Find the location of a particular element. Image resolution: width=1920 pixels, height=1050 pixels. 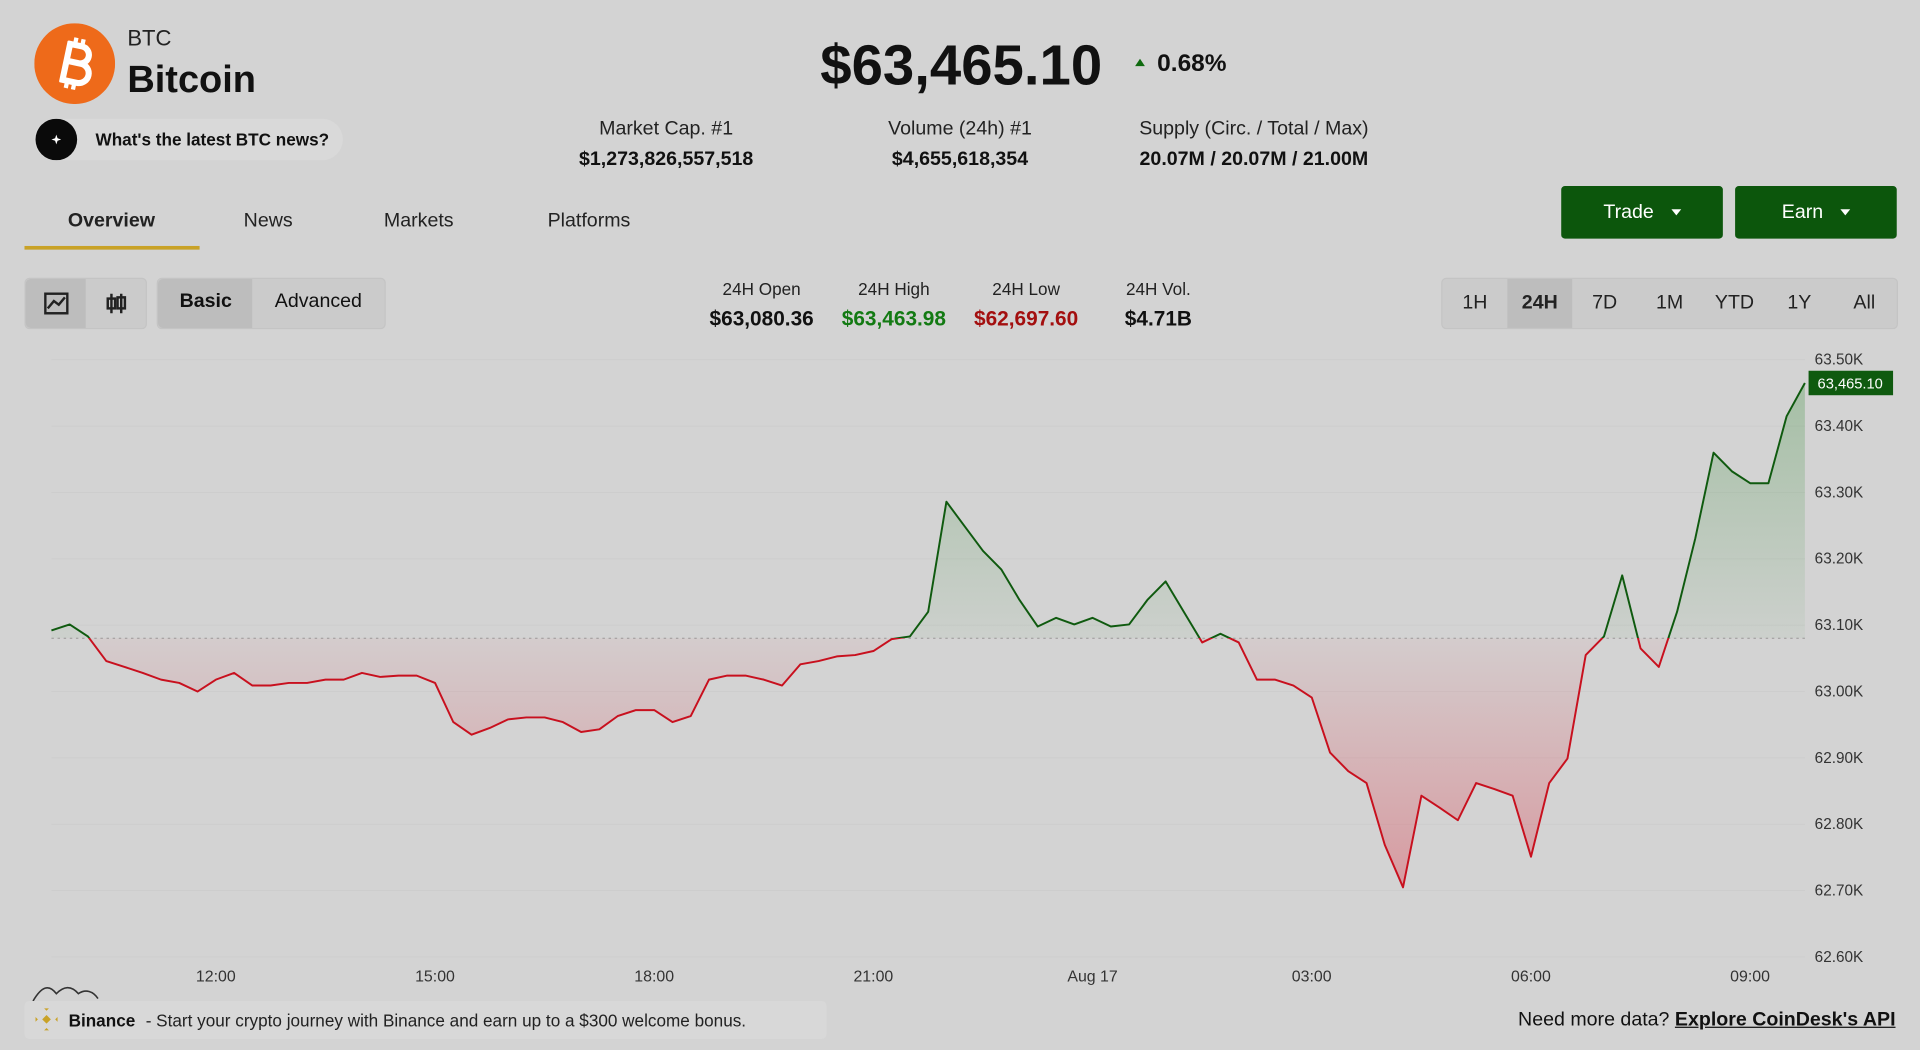

y-tick-label: 63.10K is located at coordinates (1839, 625).